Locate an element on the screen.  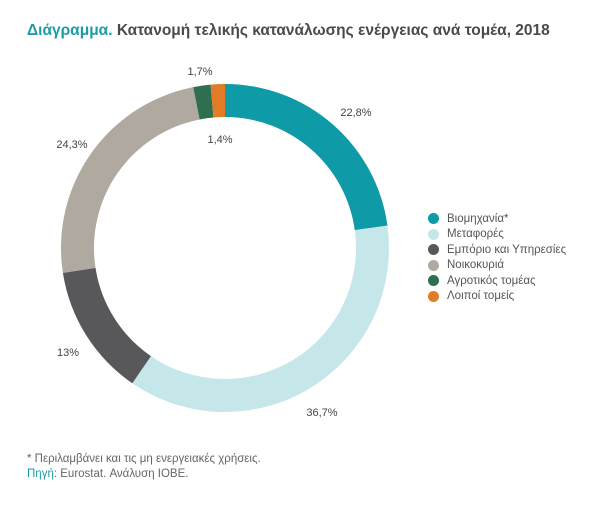
legend-label: Εμπόριο και Υπηρεσίες is located at coordinates (507, 249).